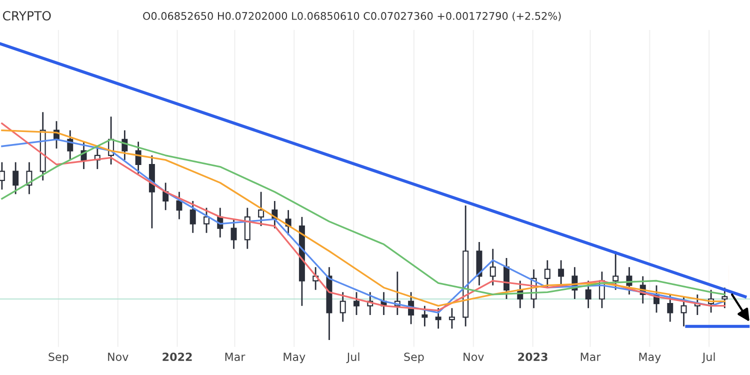 Image resolution: width=750 pixels, height=375 pixels. What do you see at coordinates (352, 17) in the screenshot?
I see `text: O0.06852650 H0.07202000 L0.06850610 C0.07027360 +0.00172790 (+2.52%)` at bounding box center [352, 17].